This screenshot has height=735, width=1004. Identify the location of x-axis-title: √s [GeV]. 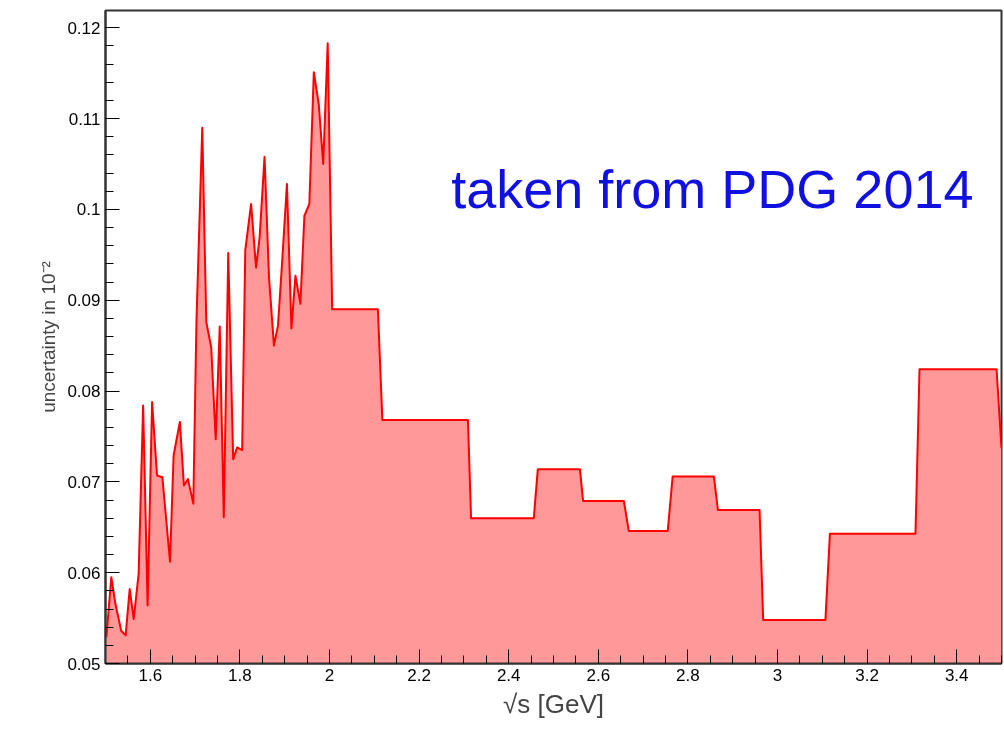
(553, 703).